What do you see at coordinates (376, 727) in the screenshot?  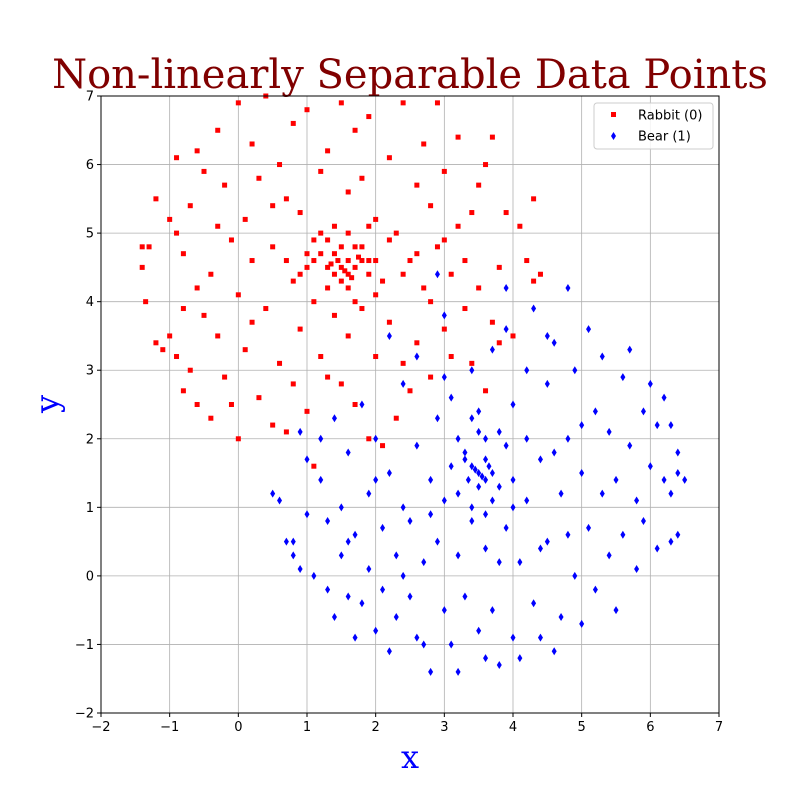 I see `x-tick-label: 2` at bounding box center [376, 727].